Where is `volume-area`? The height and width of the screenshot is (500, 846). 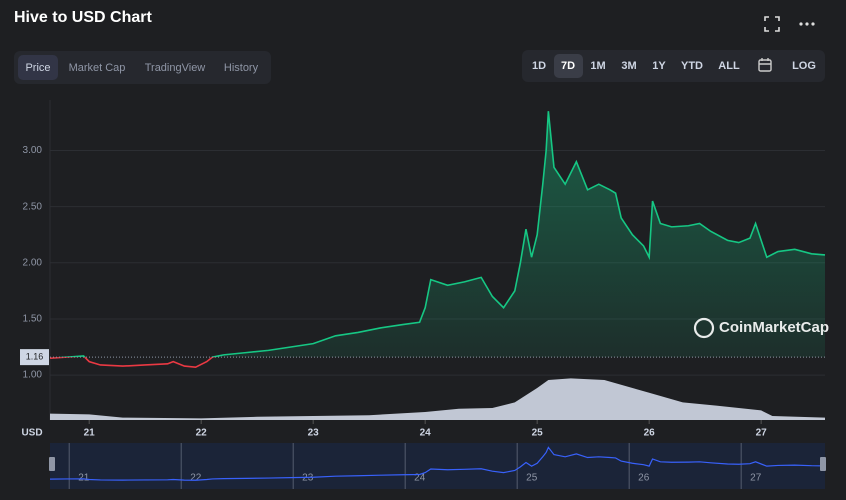
volume-area is located at coordinates (437, 399).